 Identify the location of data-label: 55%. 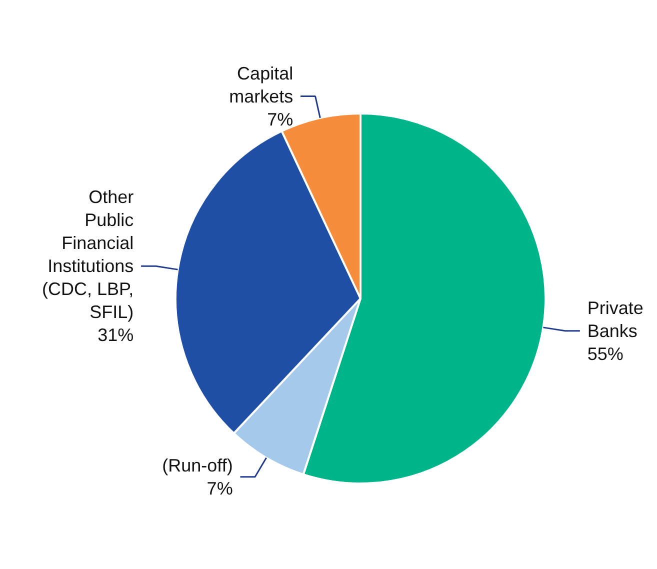
(605, 354).